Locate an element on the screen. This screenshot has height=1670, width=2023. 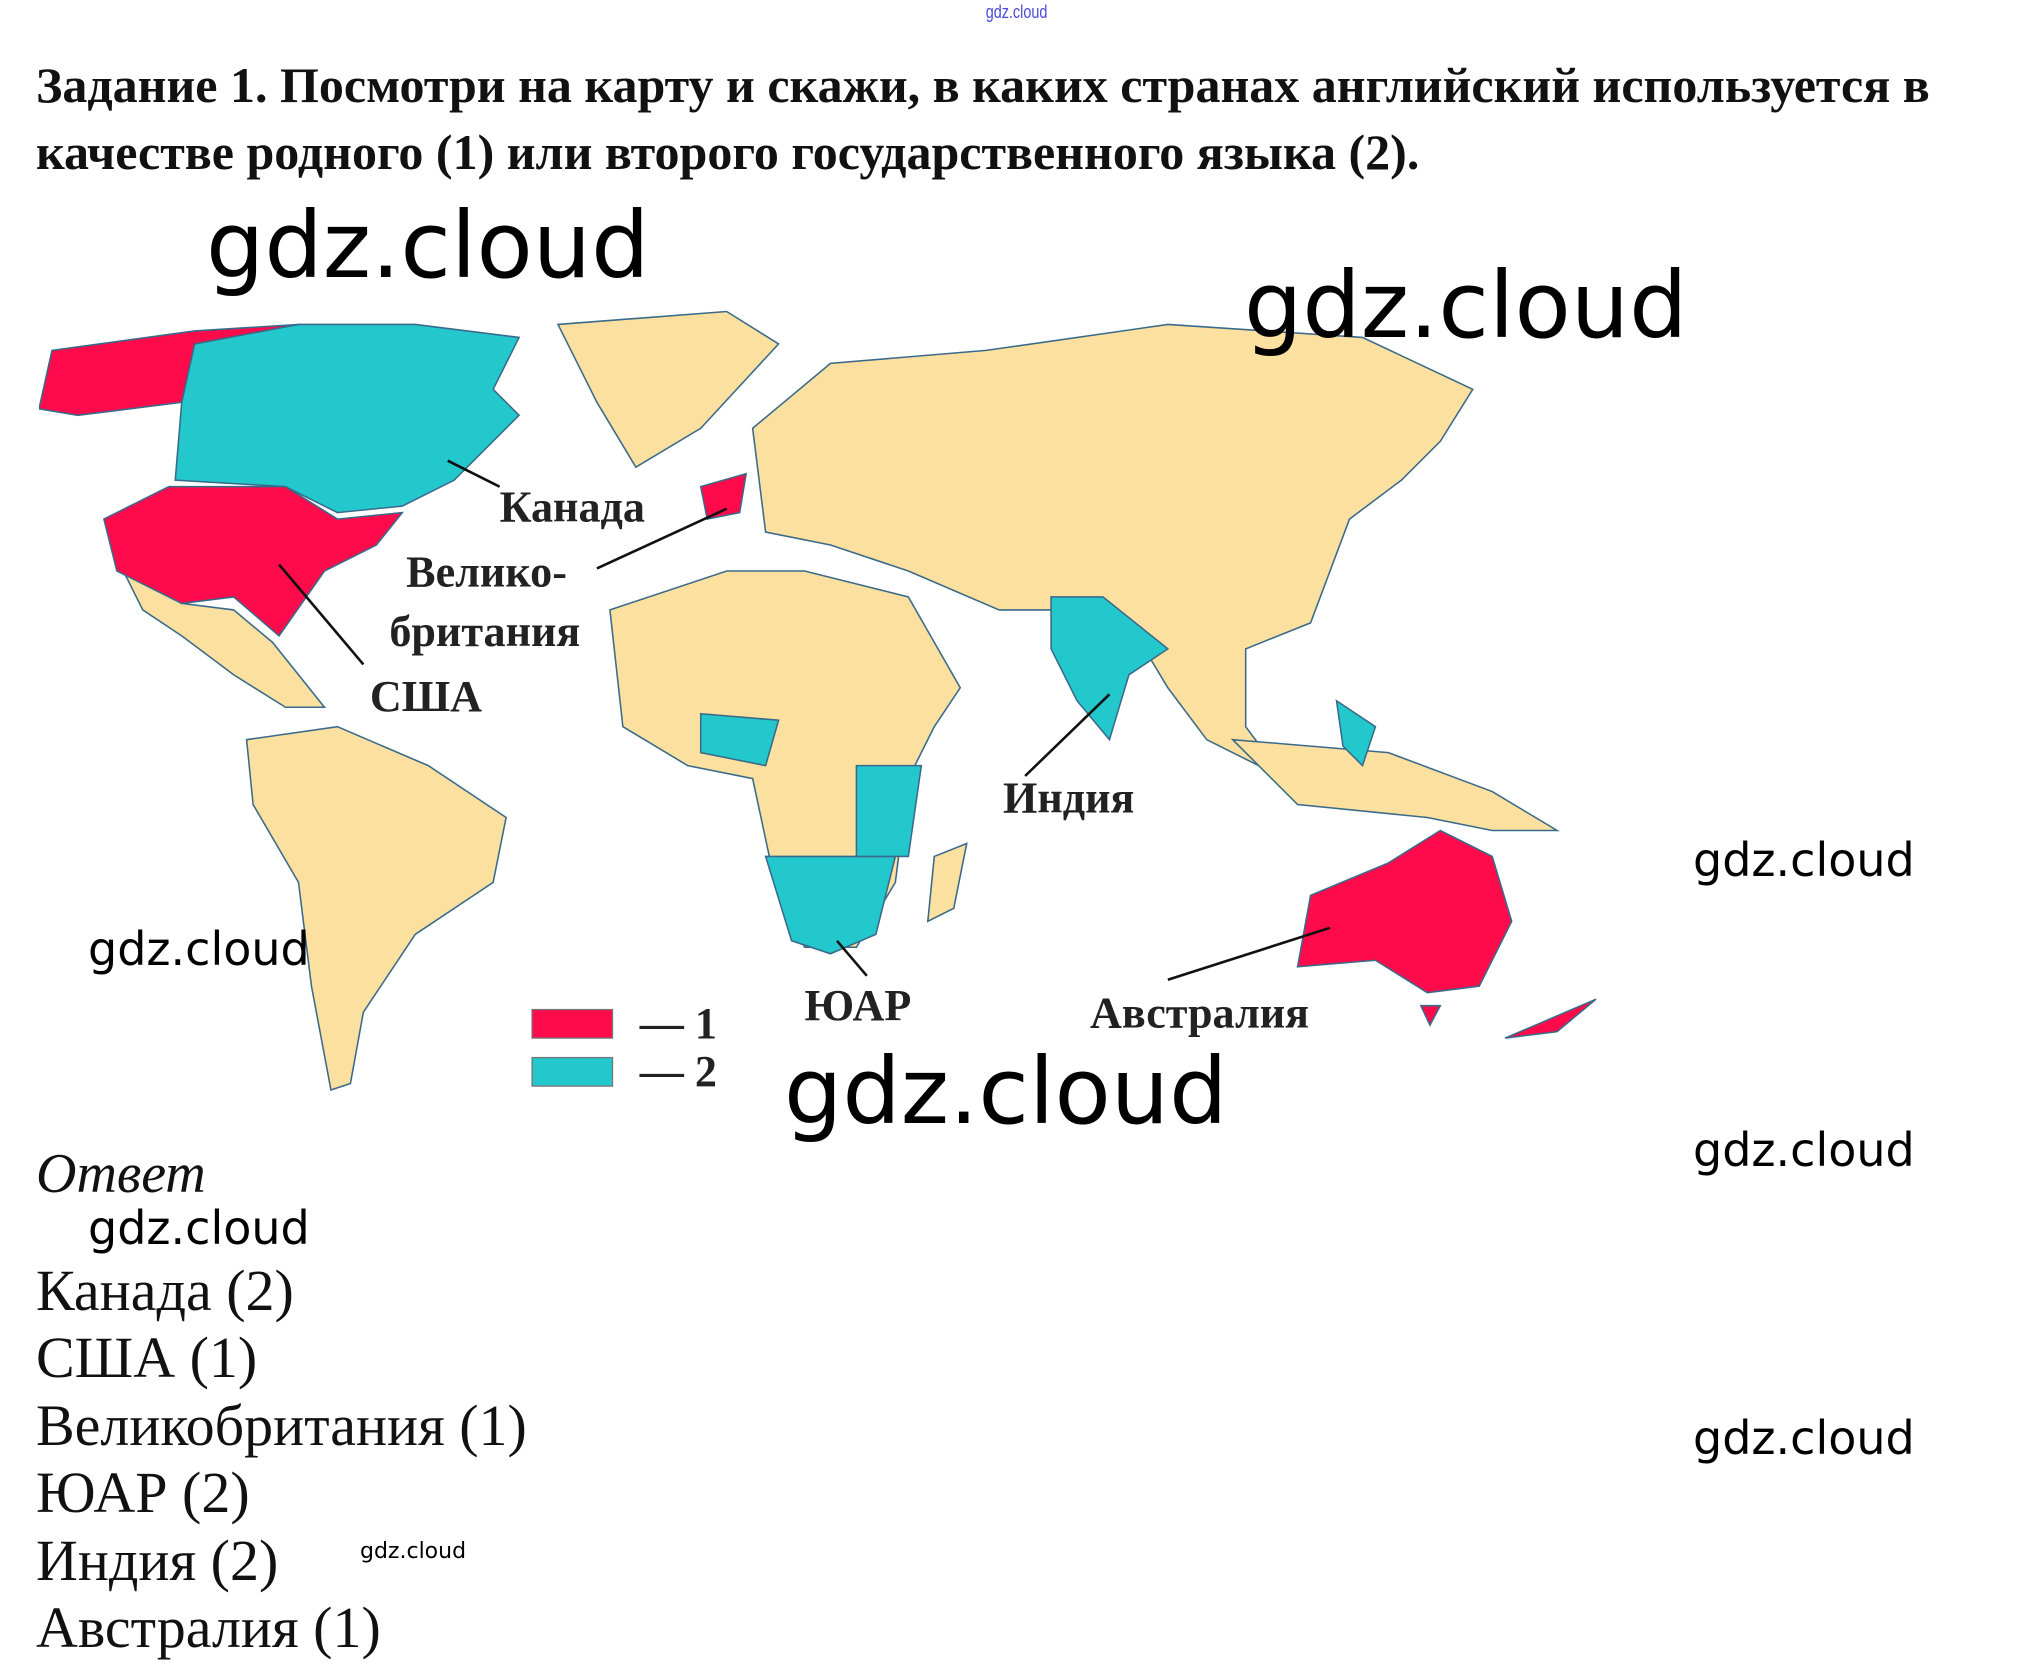
header-watermark: gdz.cloud is located at coordinates (1016, 12).